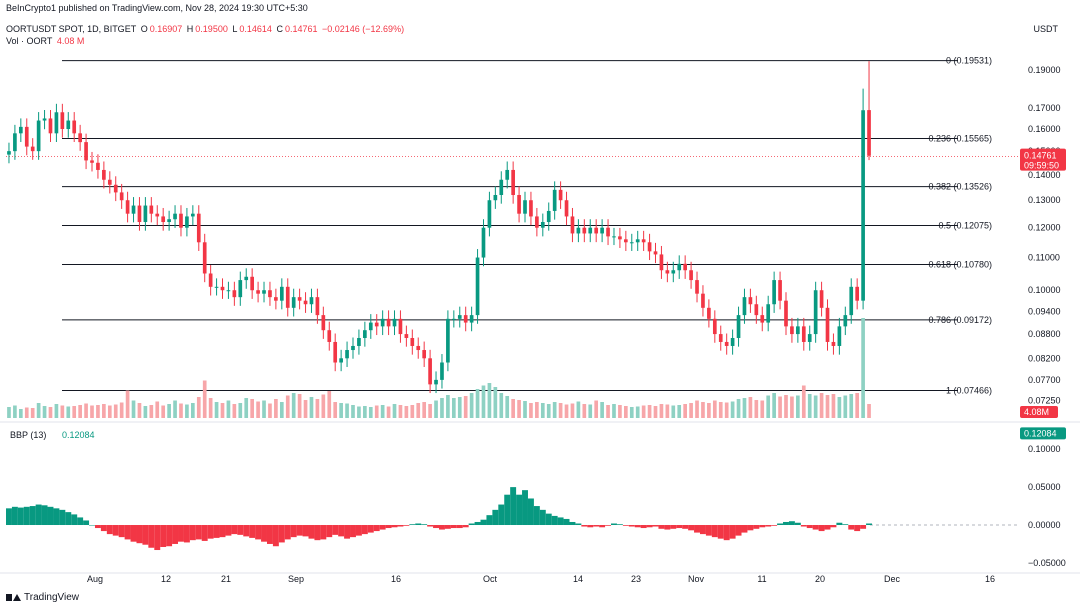  Describe the element at coordinates (761, 579) in the screenshot. I see `time-tick-label: 11` at that location.